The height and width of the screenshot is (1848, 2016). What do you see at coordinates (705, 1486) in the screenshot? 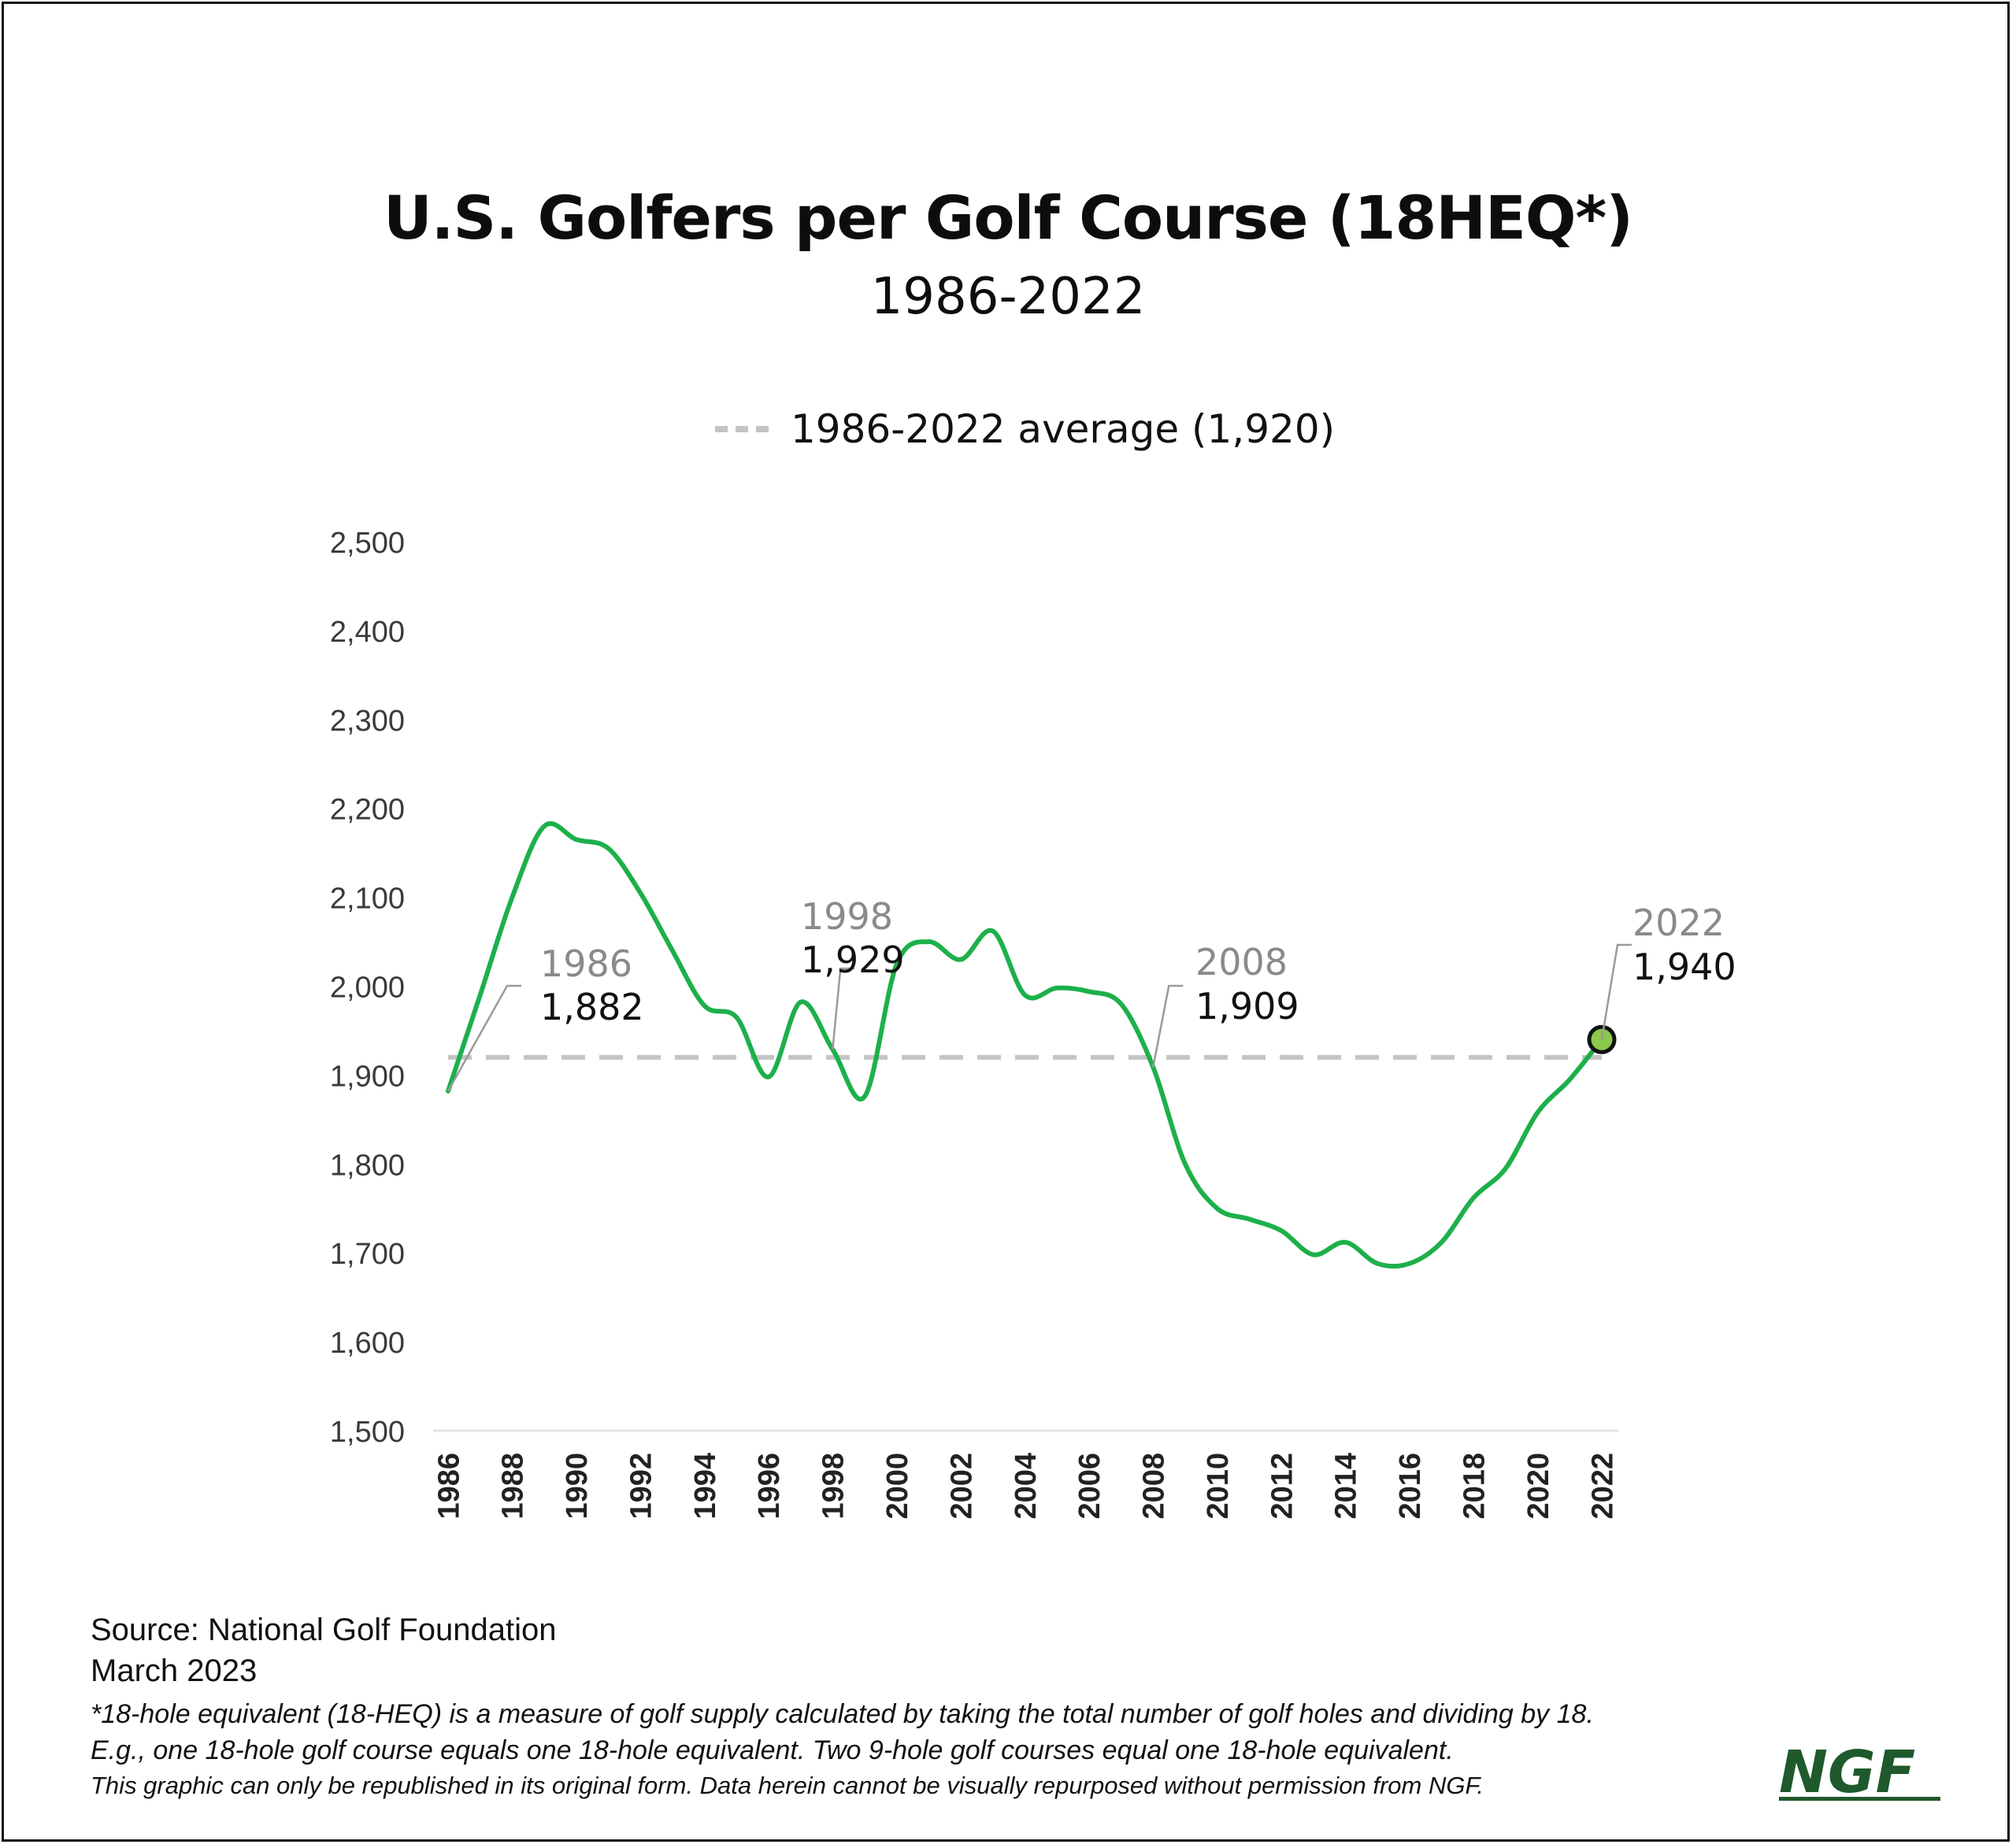
I see `x-tick-label: 1994` at bounding box center [705, 1486].